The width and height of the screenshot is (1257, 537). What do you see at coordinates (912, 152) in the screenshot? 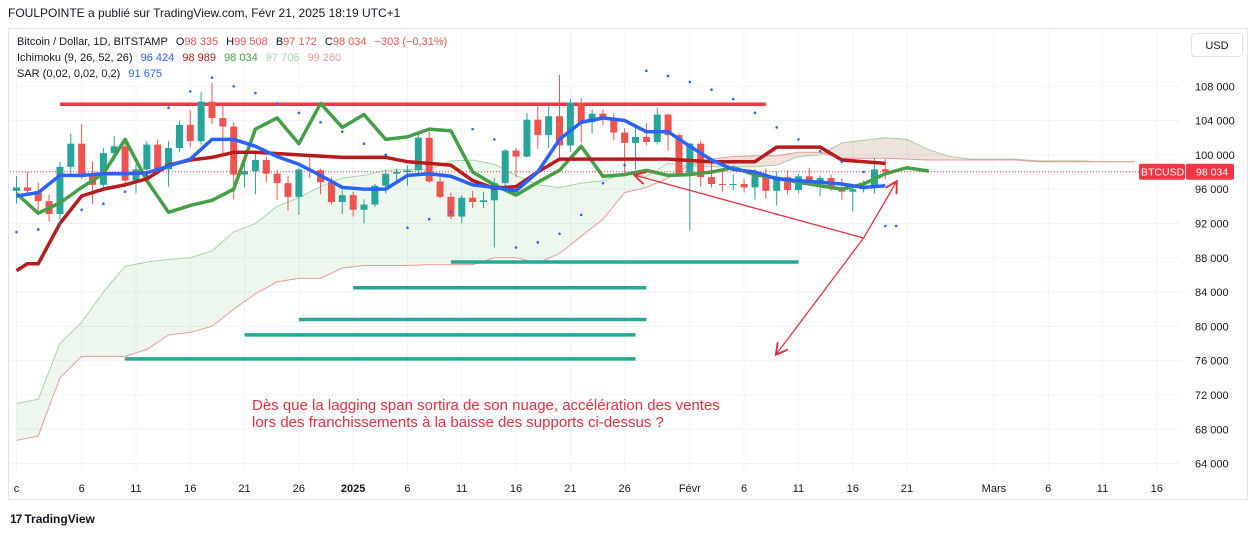
I see `cloud-fill-bearish` at bounding box center [912, 152].